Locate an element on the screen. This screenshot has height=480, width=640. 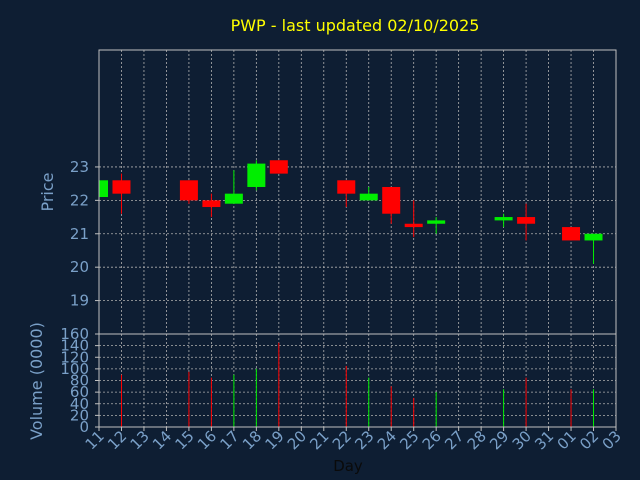
volume-tick-label: 140 is located at coordinates (74, 346).